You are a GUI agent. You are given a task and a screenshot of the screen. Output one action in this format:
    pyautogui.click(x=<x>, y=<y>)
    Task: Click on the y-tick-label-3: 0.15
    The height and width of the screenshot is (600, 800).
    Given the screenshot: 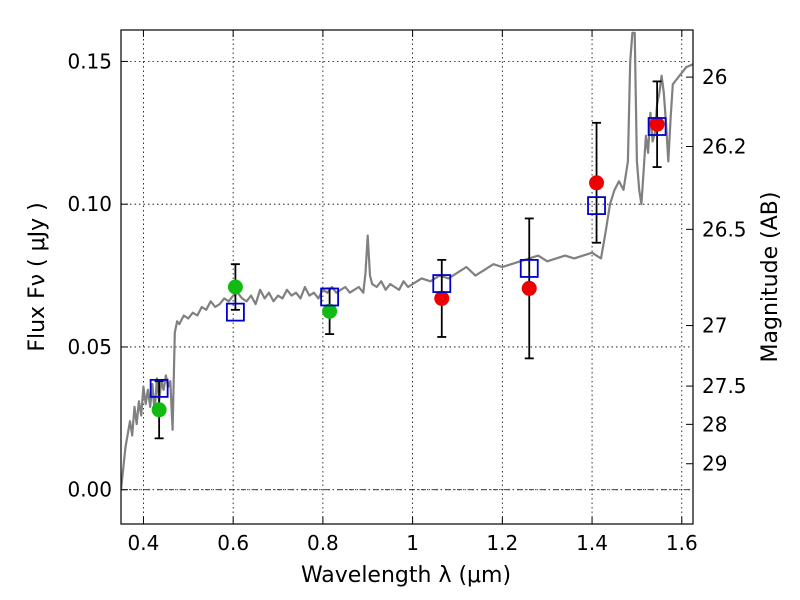 What is the action you would take?
    pyautogui.click(x=89, y=61)
    